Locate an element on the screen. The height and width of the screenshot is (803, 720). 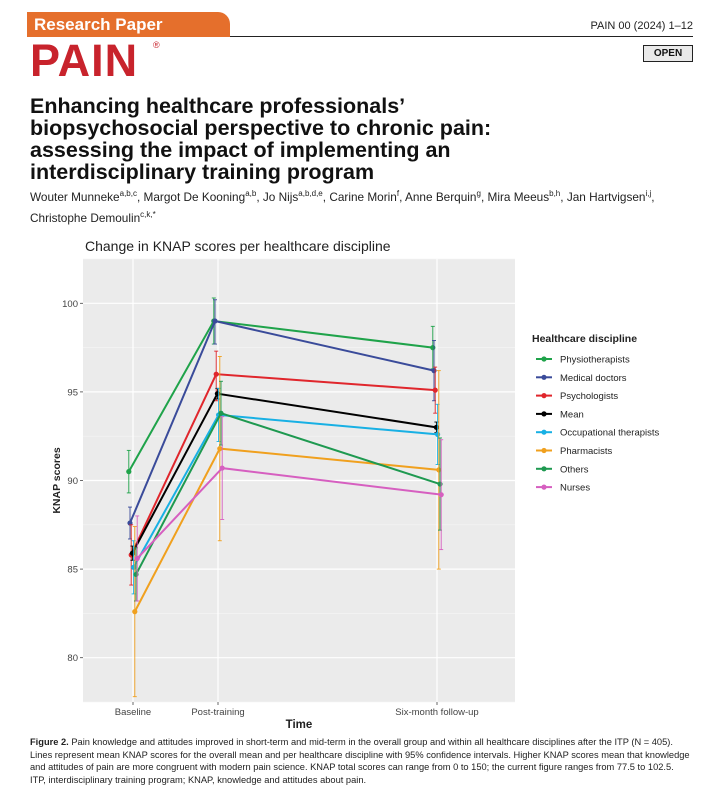
x-tick-label: Post-training is located at coordinates (217, 712).